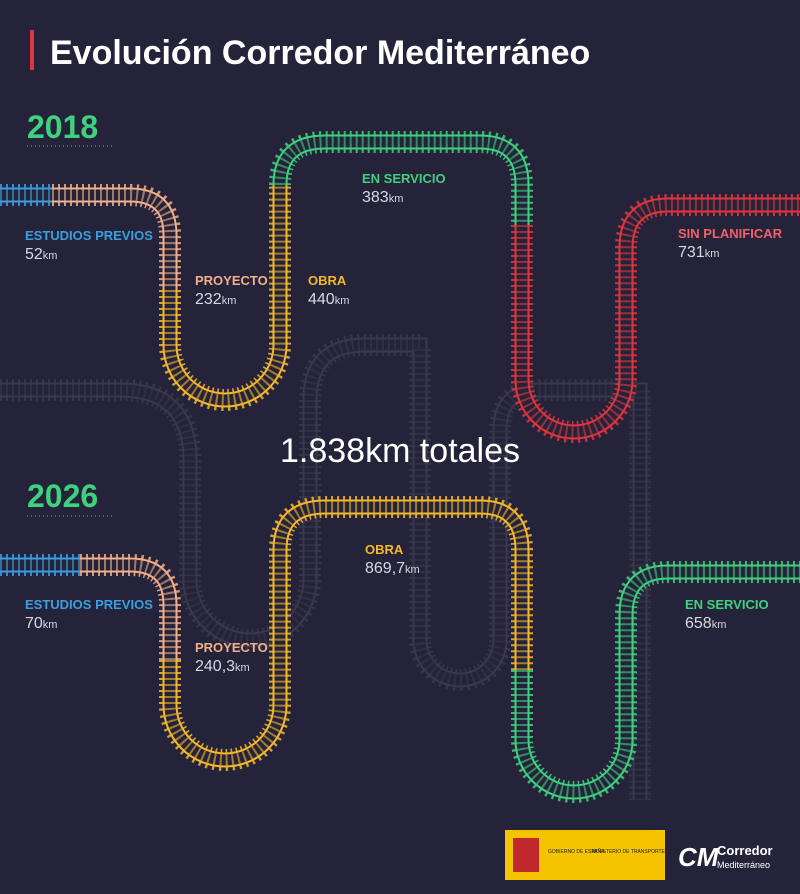 This screenshot has width=800, height=894. I want to click on stage-number: 240,3, so click(215, 666).